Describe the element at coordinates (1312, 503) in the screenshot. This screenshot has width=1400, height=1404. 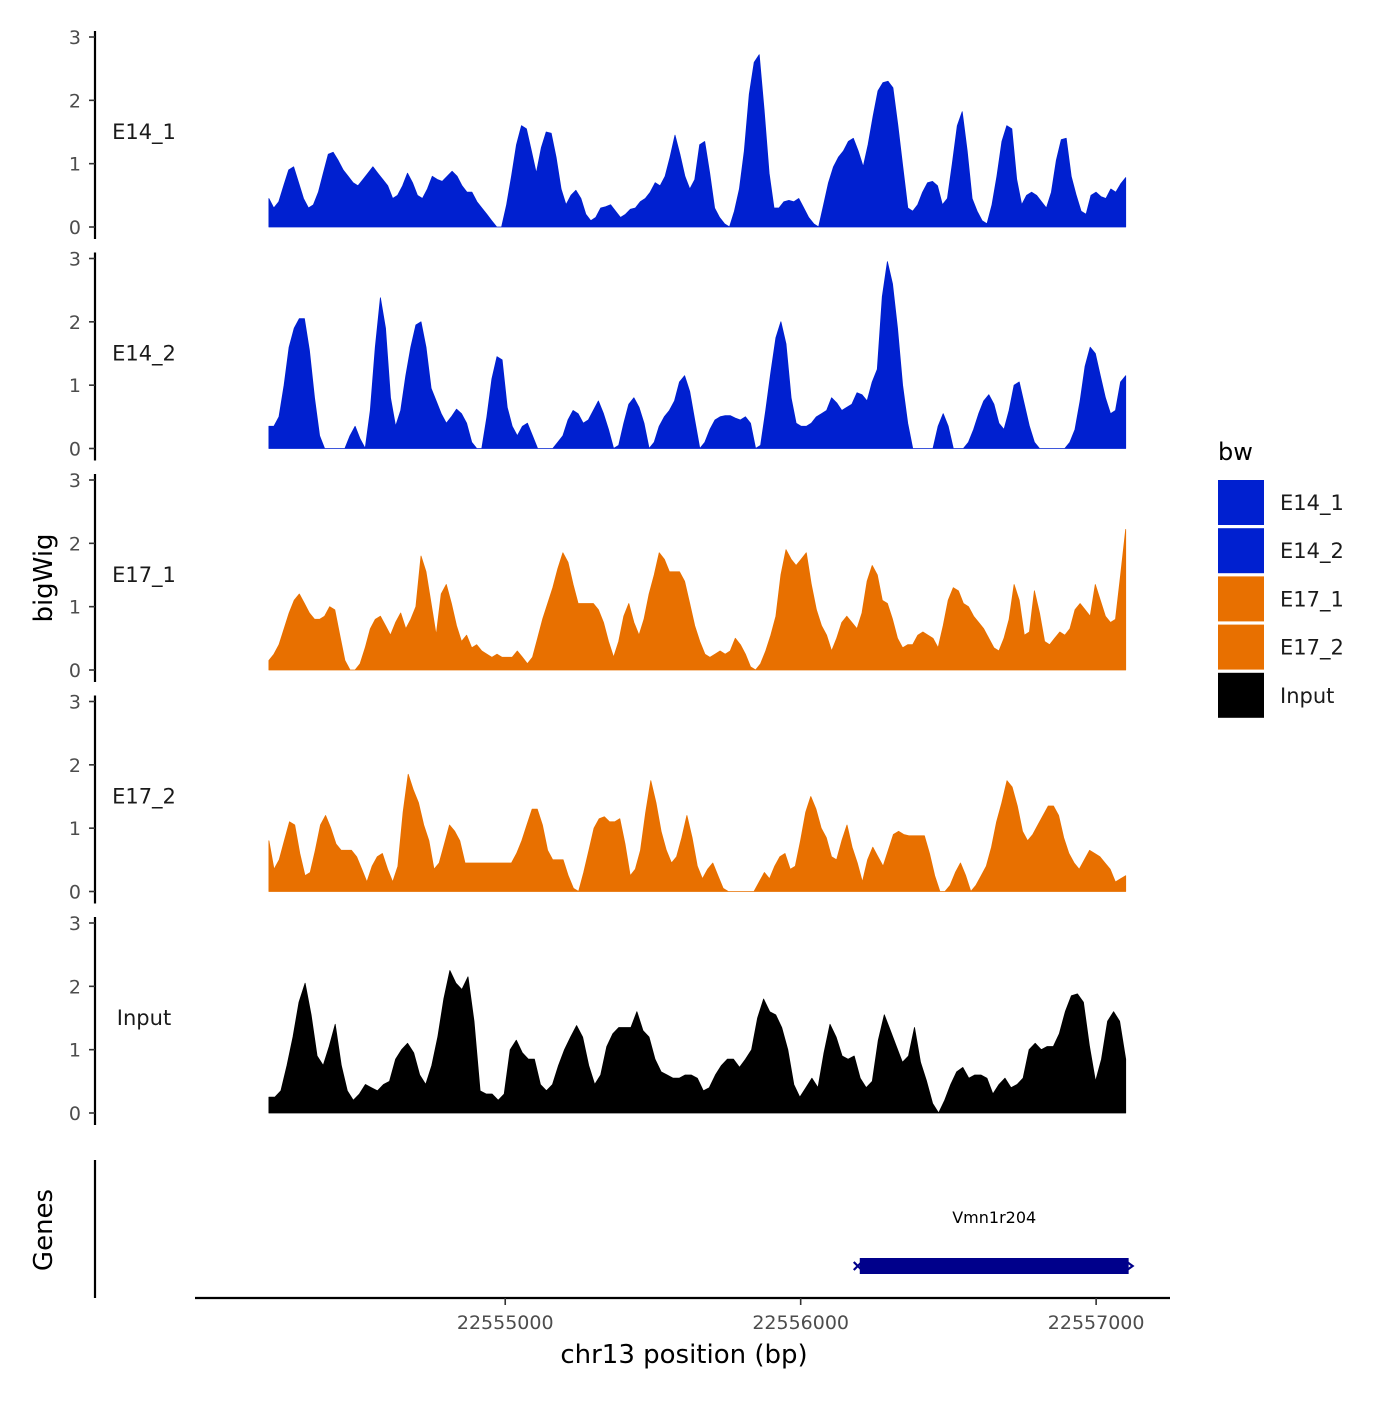
I see `legend-label: E14_1` at that location.